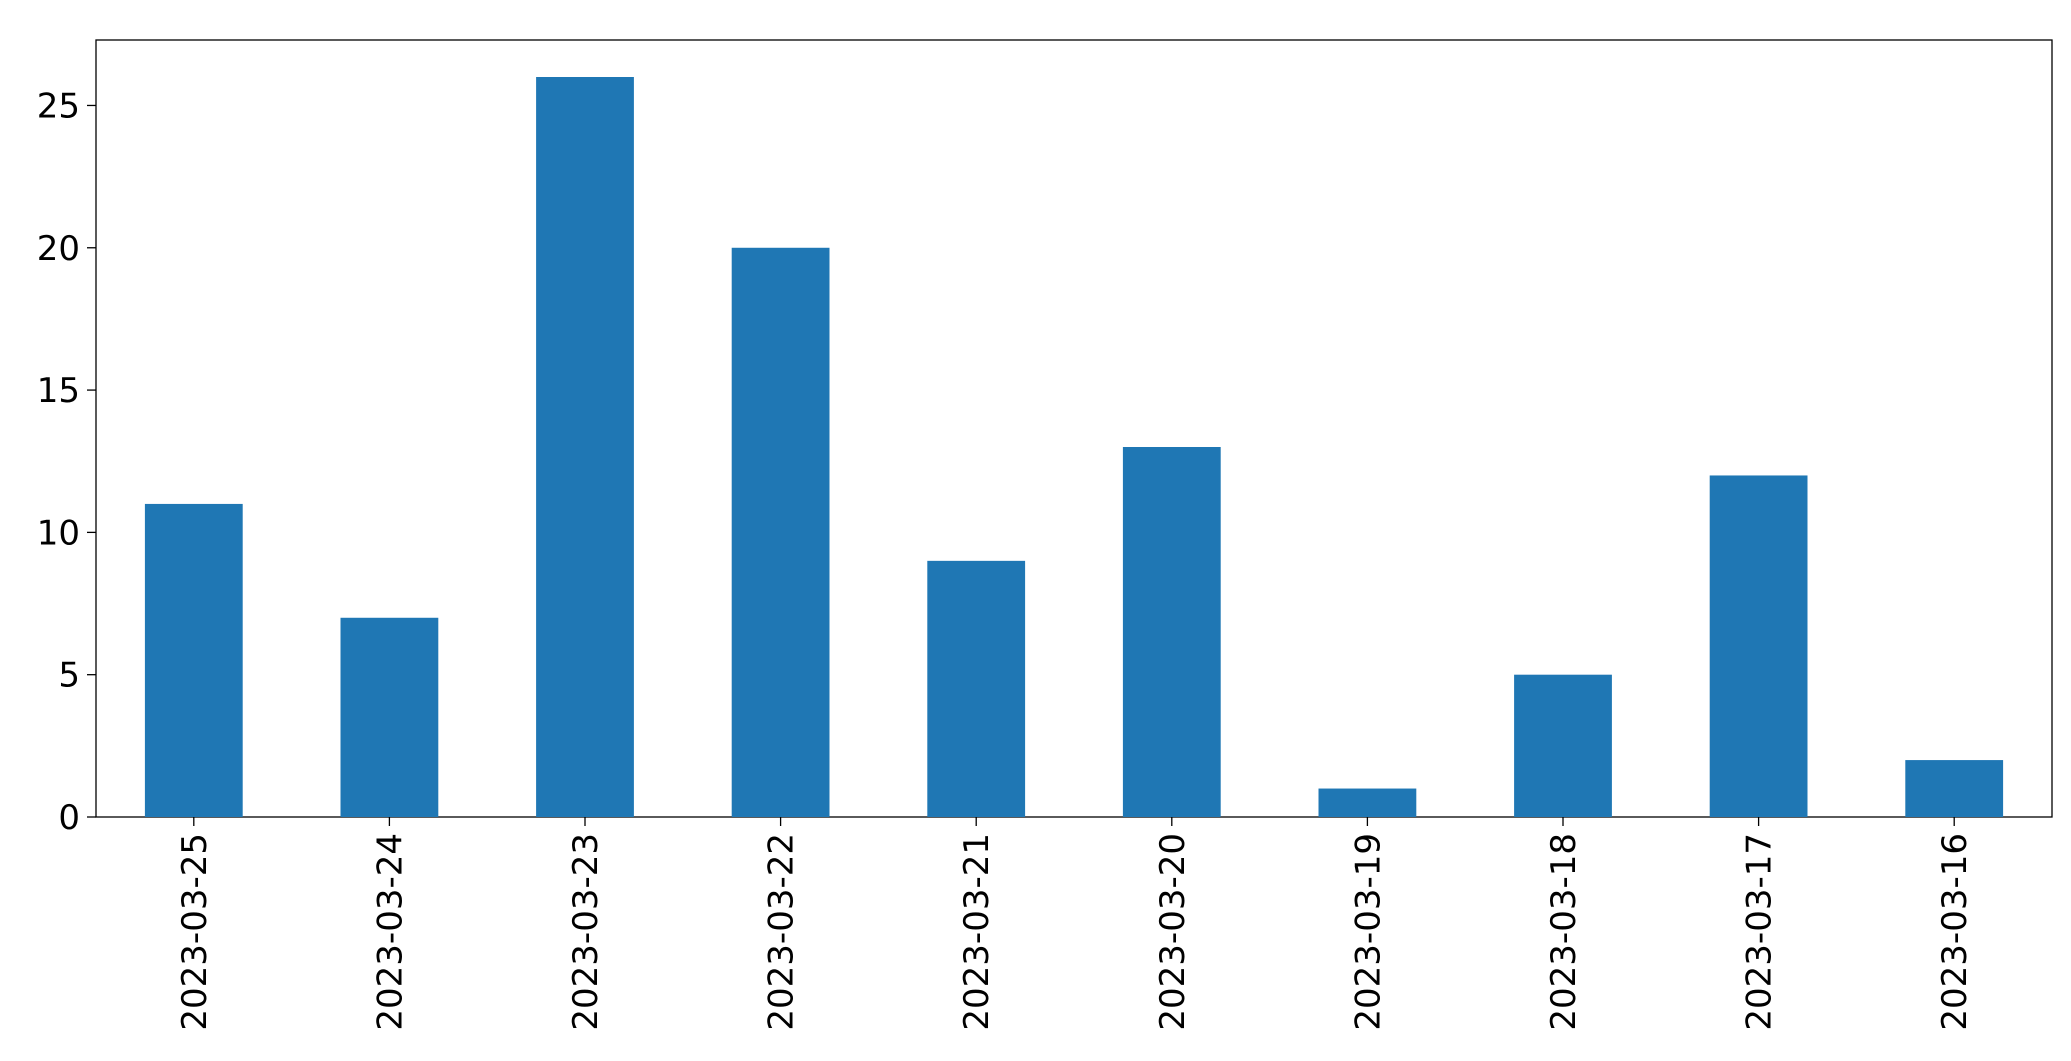 This screenshot has width=2071, height=1061. What do you see at coordinates (1955, 932) in the screenshot?
I see `x-tick-label: 2023-03-16` at bounding box center [1955, 932].